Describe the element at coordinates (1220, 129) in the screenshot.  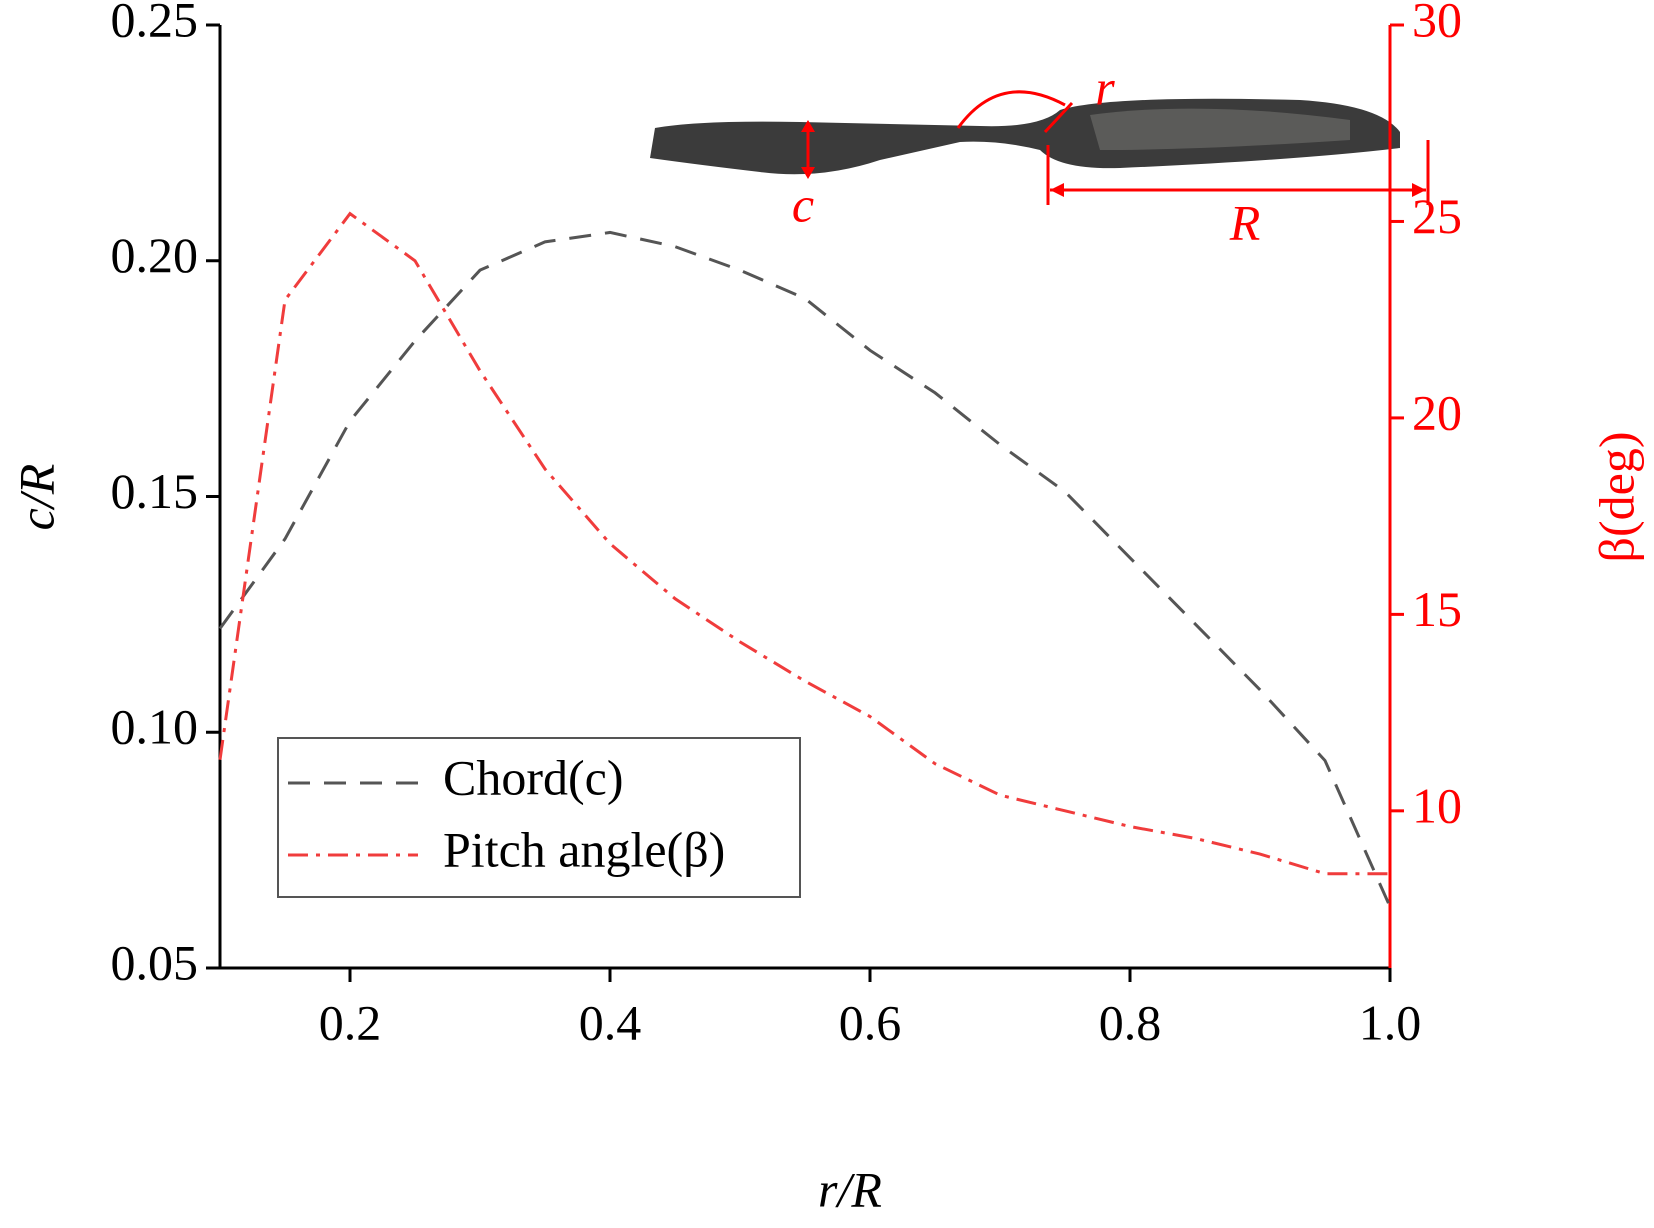
I see `propeller-shade` at that location.